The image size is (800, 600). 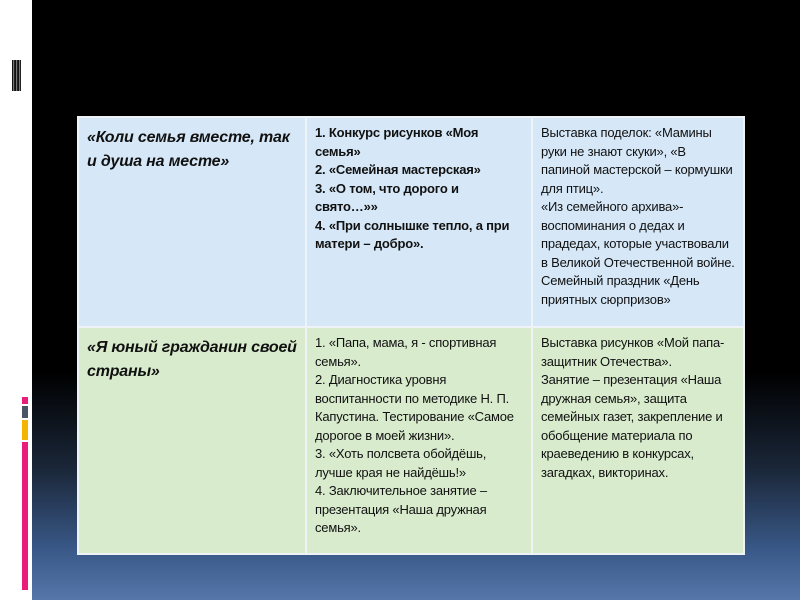 What do you see at coordinates (25, 400) in the screenshot?
I see `accent-bar-pink-small` at bounding box center [25, 400].